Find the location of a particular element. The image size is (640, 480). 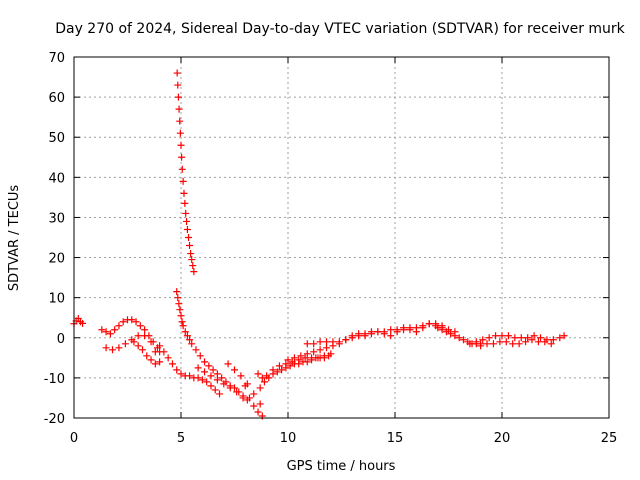

y-axis-label: SDTVAR / TECUs is located at coordinates (14, 238).